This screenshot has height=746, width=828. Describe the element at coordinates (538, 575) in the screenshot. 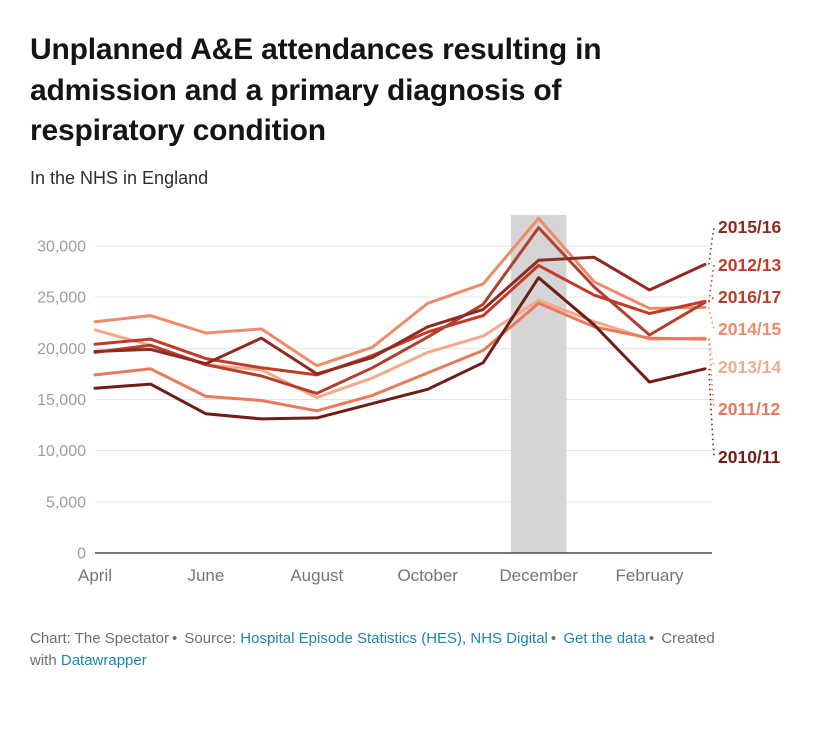

I see `x-axis-tick-label: December` at that location.